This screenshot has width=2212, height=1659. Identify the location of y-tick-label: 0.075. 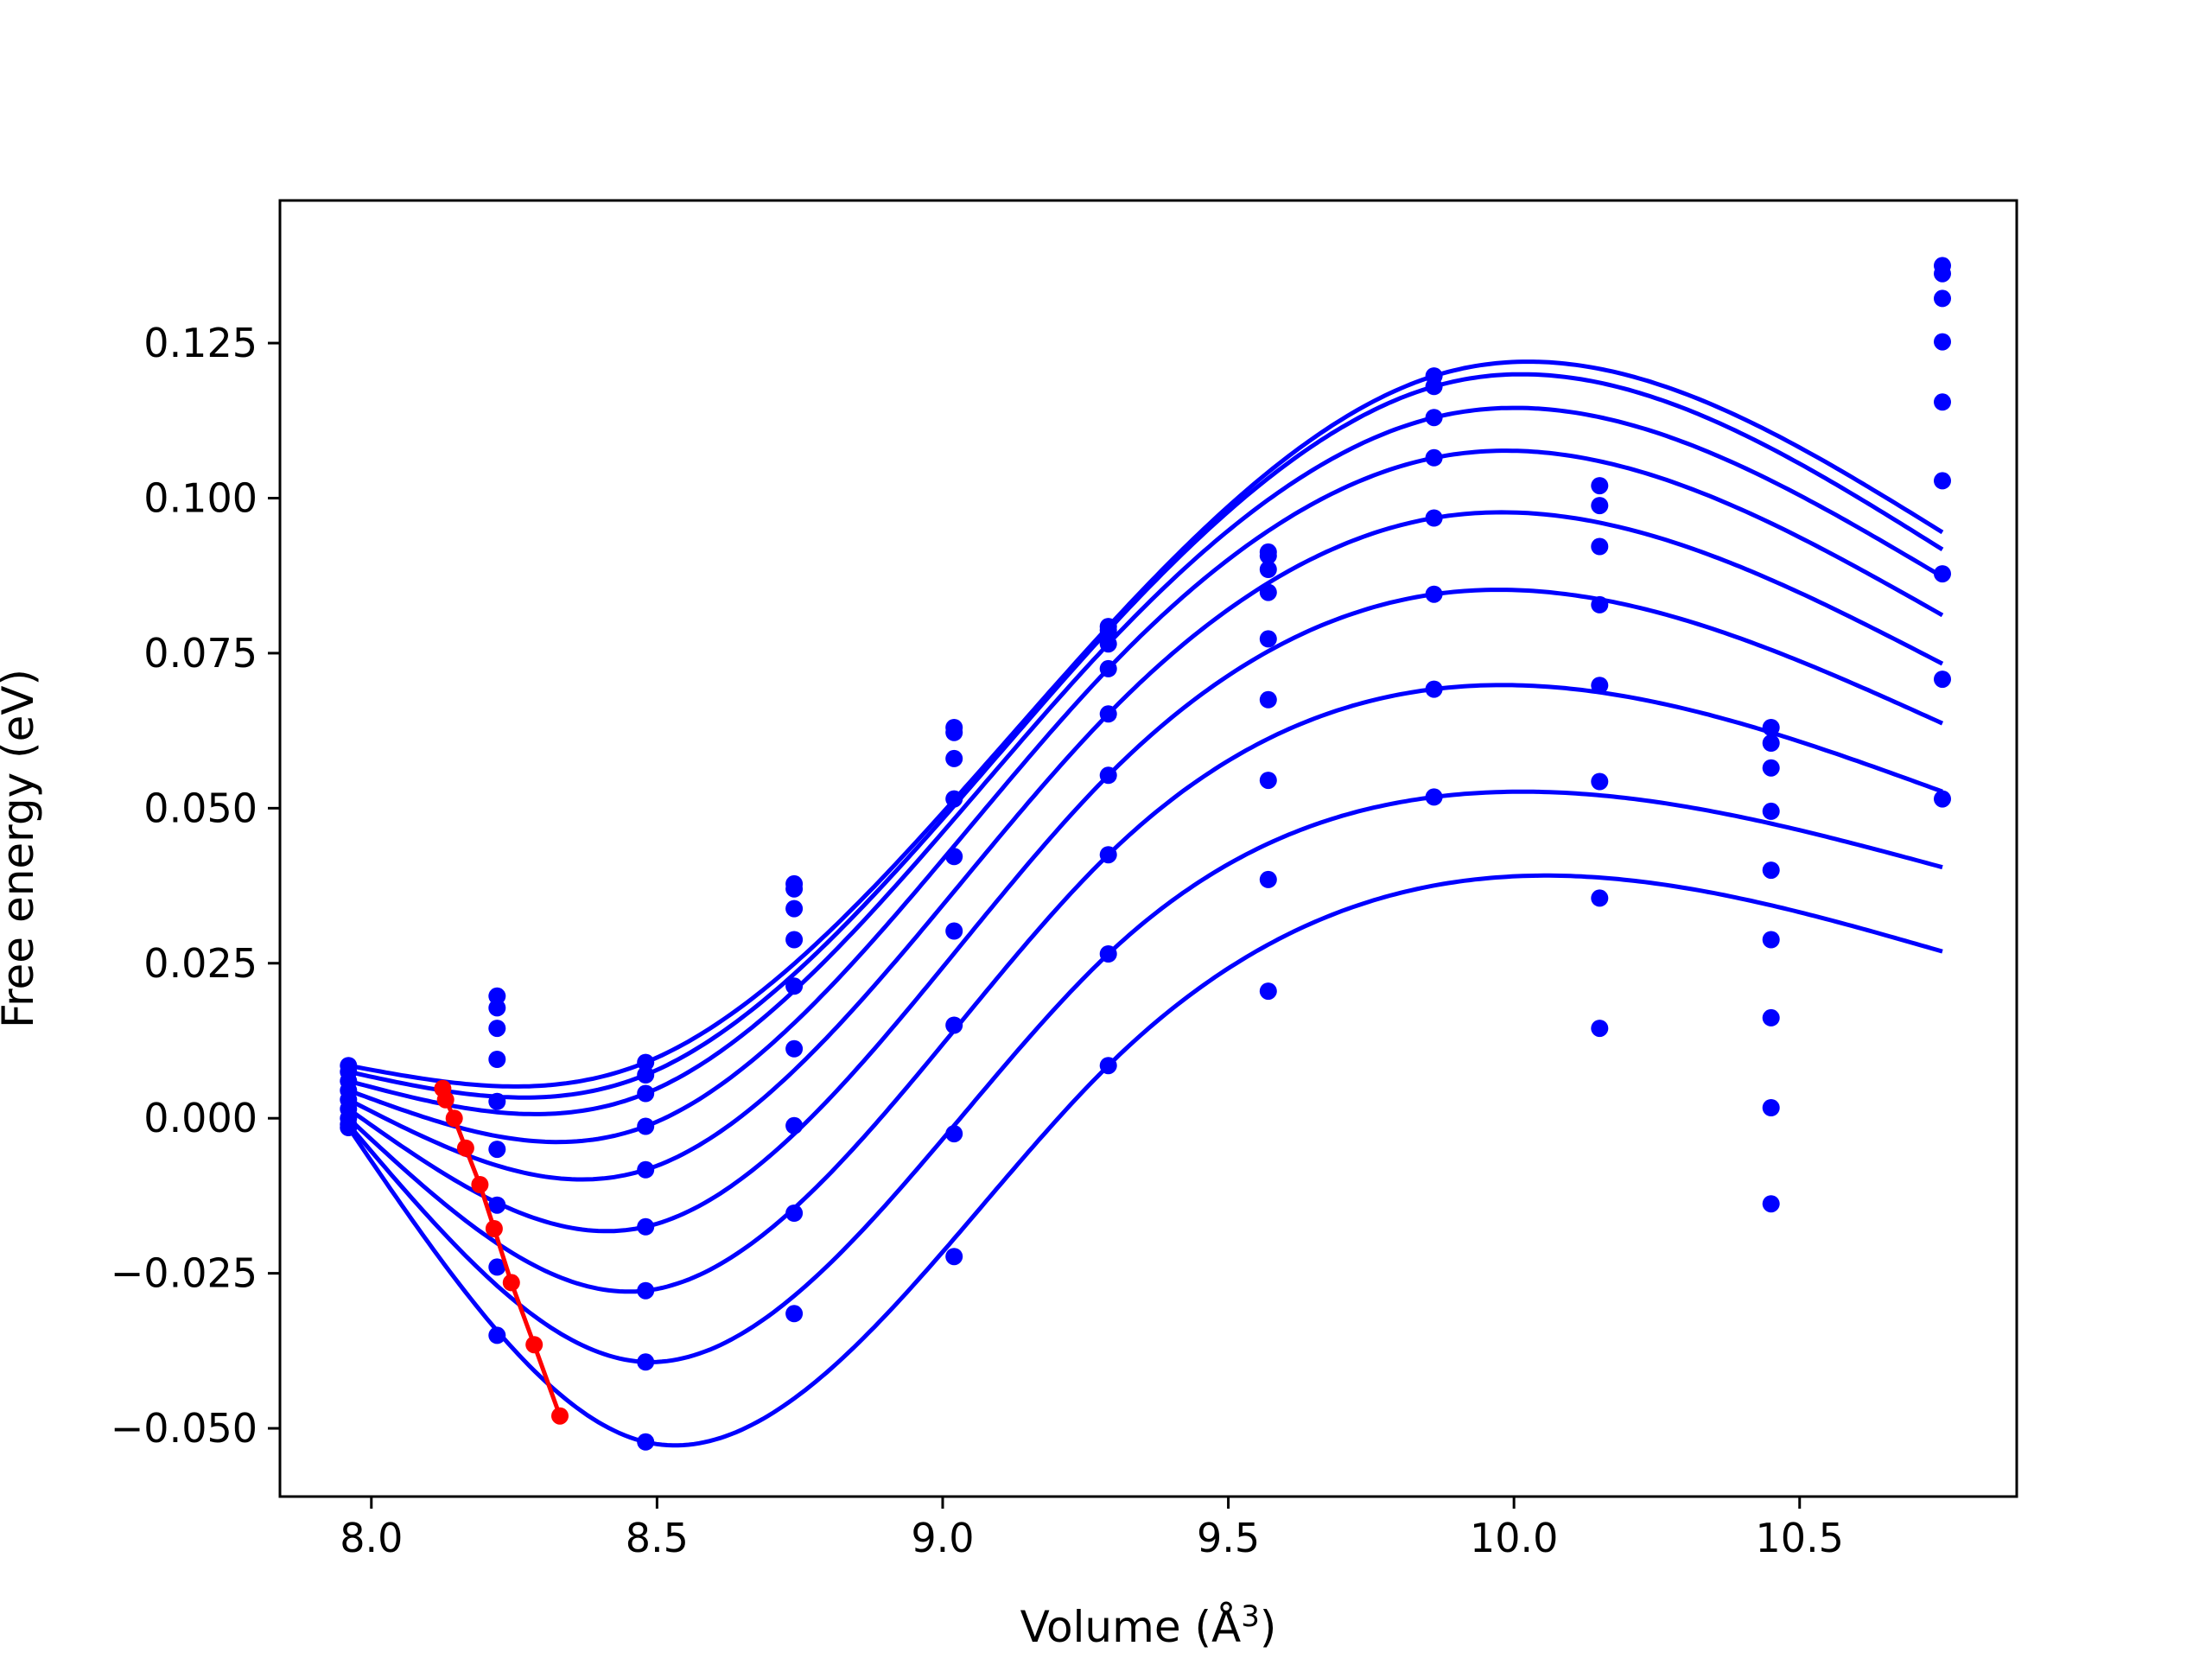
(200, 653).